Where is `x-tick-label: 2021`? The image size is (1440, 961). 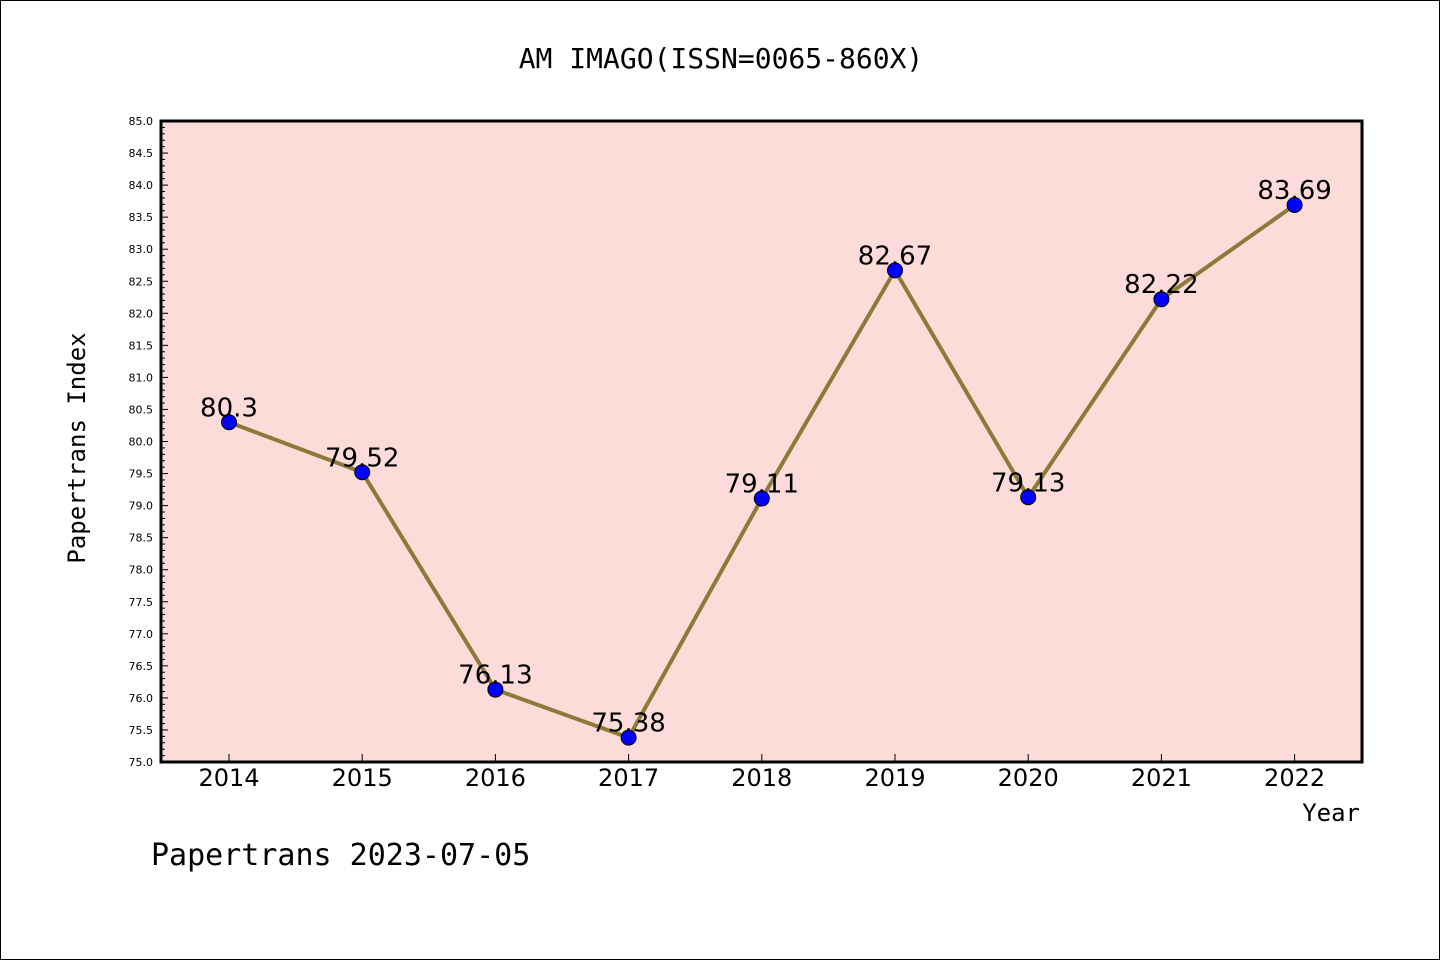
x-tick-label: 2021 is located at coordinates (1161, 778).